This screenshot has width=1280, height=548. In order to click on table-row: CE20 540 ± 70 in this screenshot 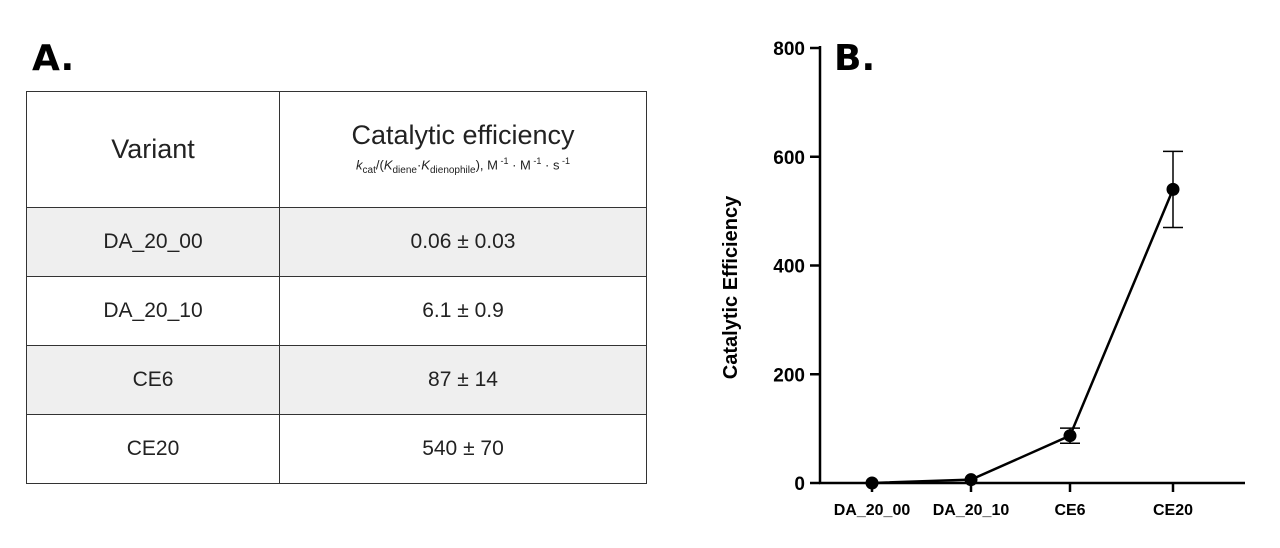, I will do `click(336, 449)`.